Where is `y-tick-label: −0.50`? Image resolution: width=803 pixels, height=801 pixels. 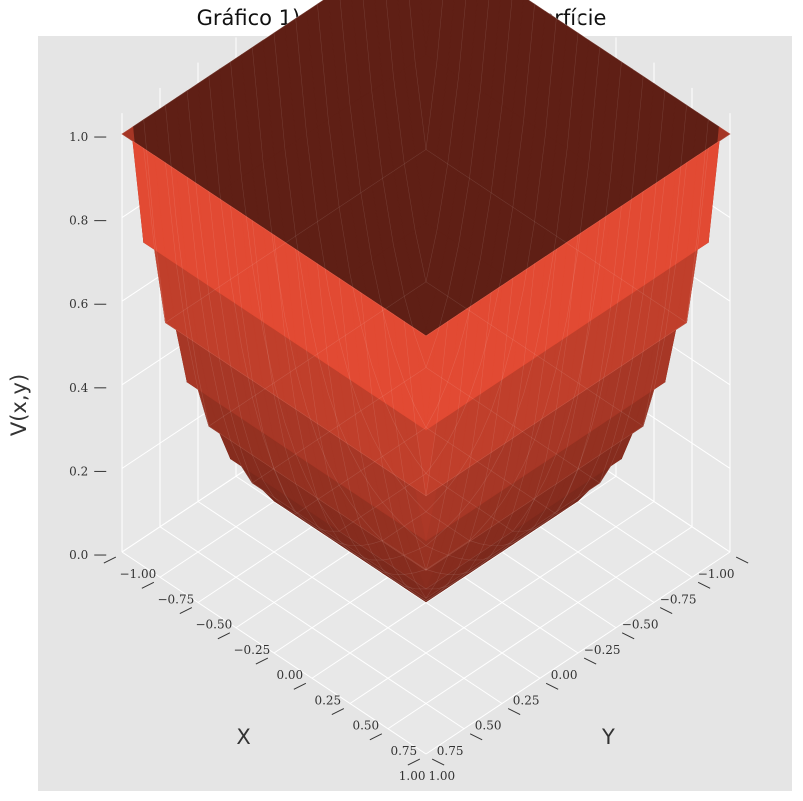
y-tick-label: −0.50 is located at coordinates (640, 625).